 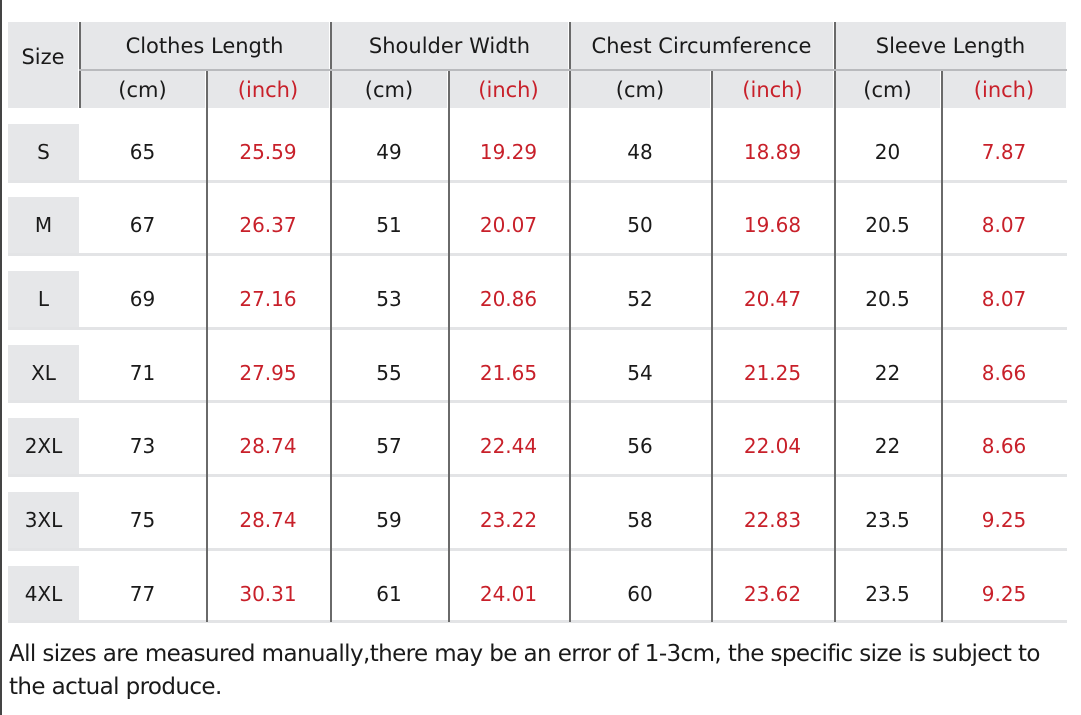 I want to click on inch-value: 23.62, so click(x=772, y=594).